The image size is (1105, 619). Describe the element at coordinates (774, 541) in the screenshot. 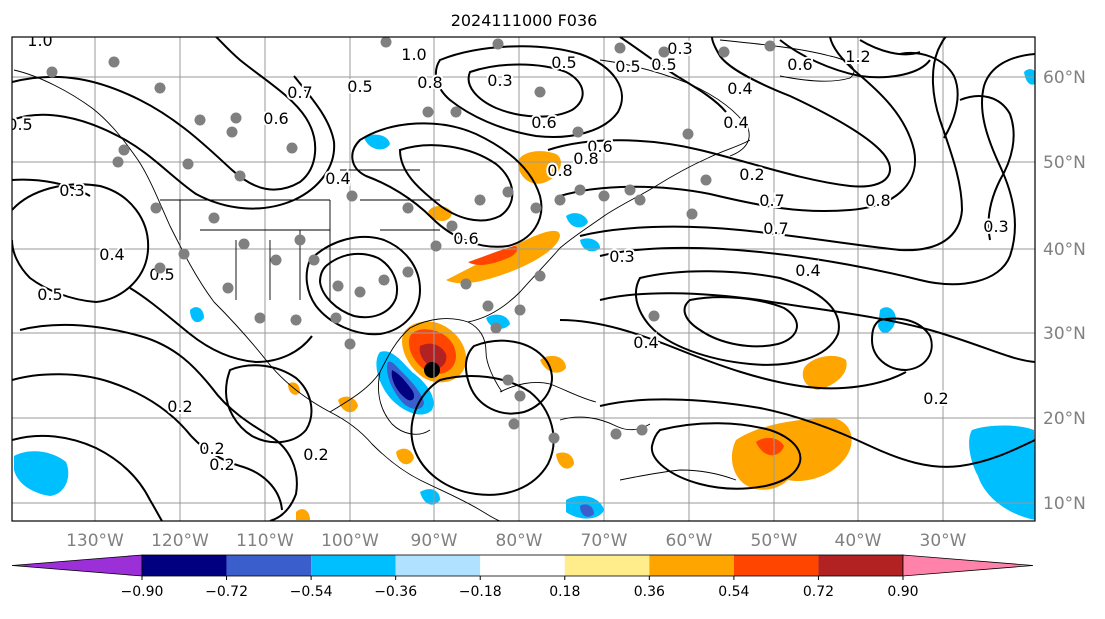

I see `longitude-label: 50°W` at that location.